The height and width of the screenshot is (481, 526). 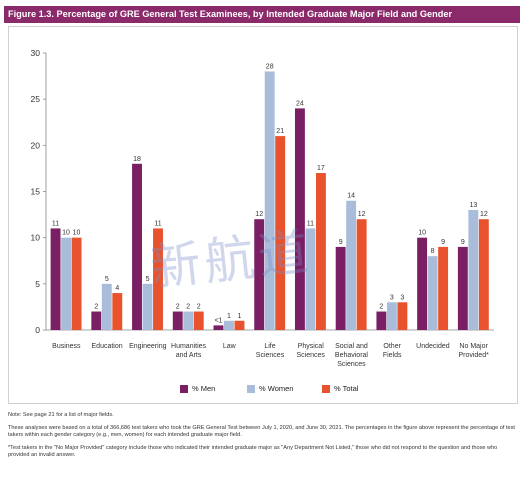 I want to click on y-tick-label: 25, so click(x=36, y=99).